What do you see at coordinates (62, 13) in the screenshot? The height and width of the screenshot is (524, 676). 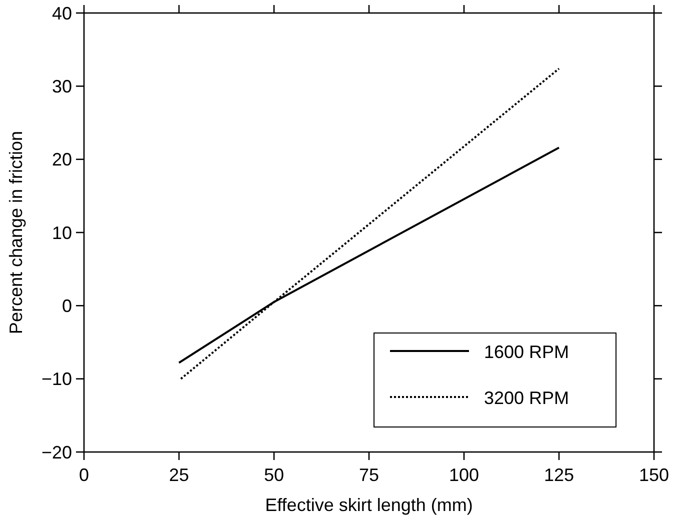 I see `y-tick-label: 40` at bounding box center [62, 13].